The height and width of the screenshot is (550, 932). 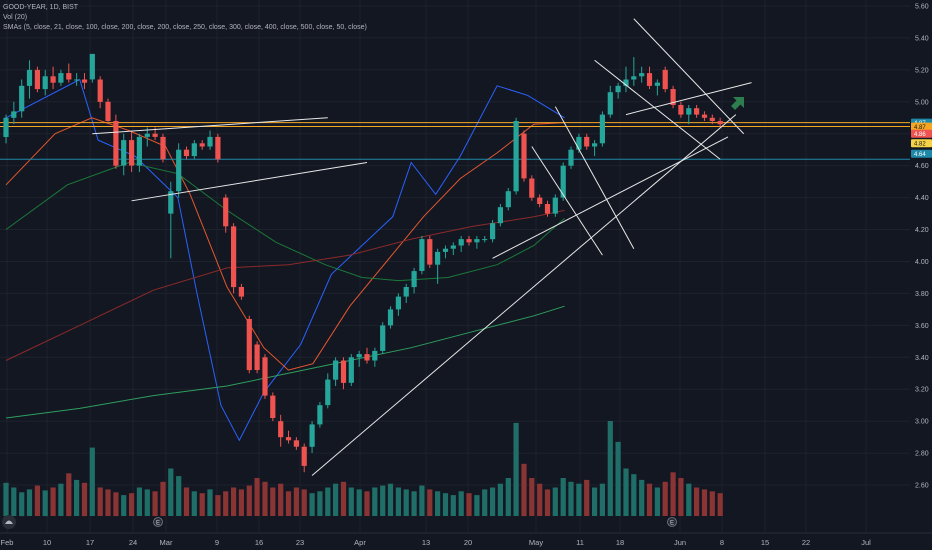 What do you see at coordinates (41, 7) in the screenshot?
I see `symbol-title: GOOD-YEAR, 1D, BIST` at bounding box center [41, 7].